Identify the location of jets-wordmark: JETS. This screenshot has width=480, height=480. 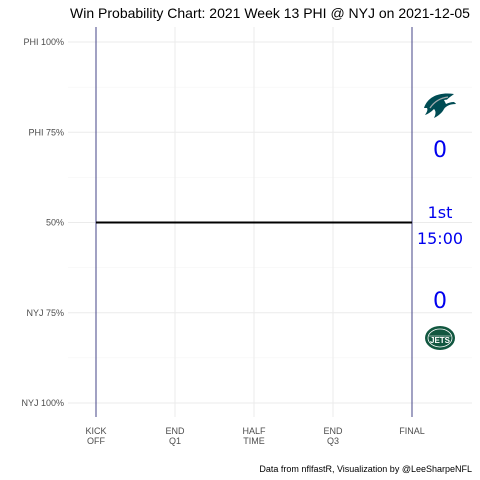
(440, 340).